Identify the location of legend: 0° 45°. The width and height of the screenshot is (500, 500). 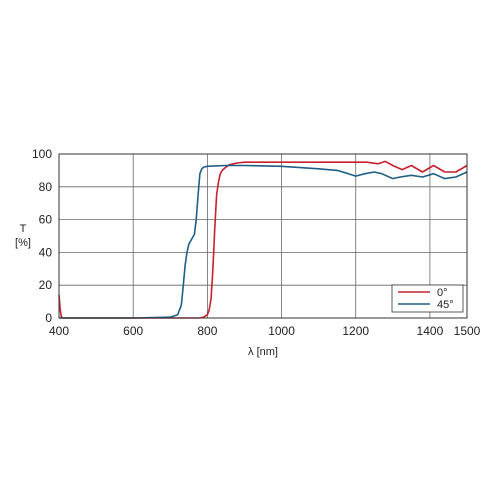
(427, 298).